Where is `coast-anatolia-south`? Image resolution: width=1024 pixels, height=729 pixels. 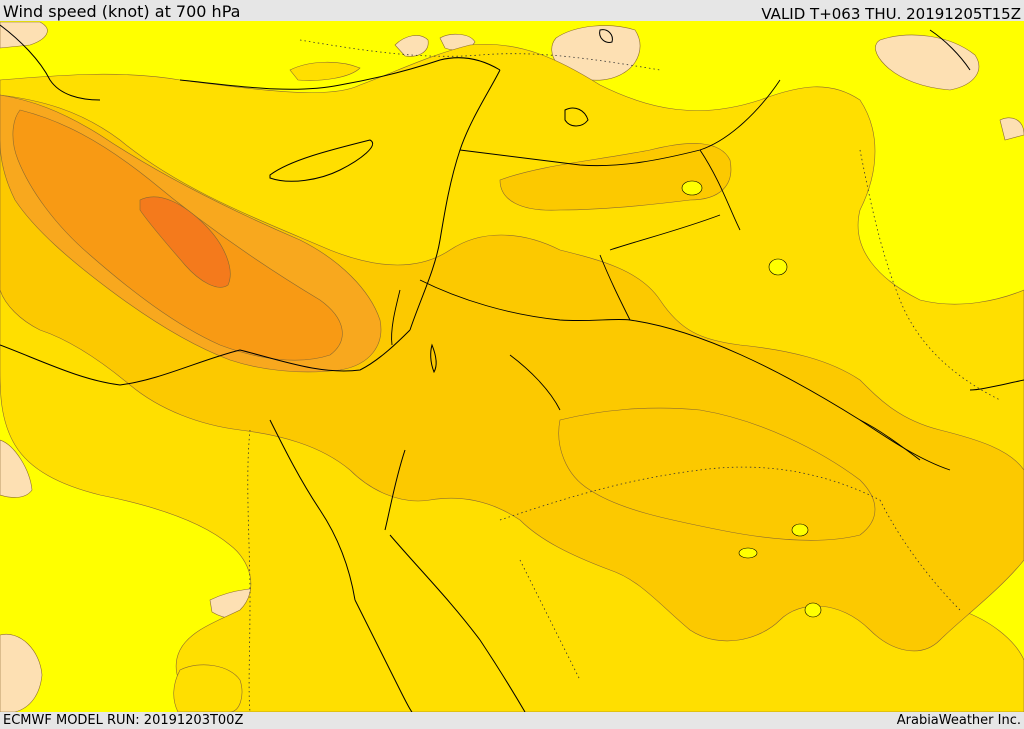 coast-anatolia-south is located at coordinates (340, 73).